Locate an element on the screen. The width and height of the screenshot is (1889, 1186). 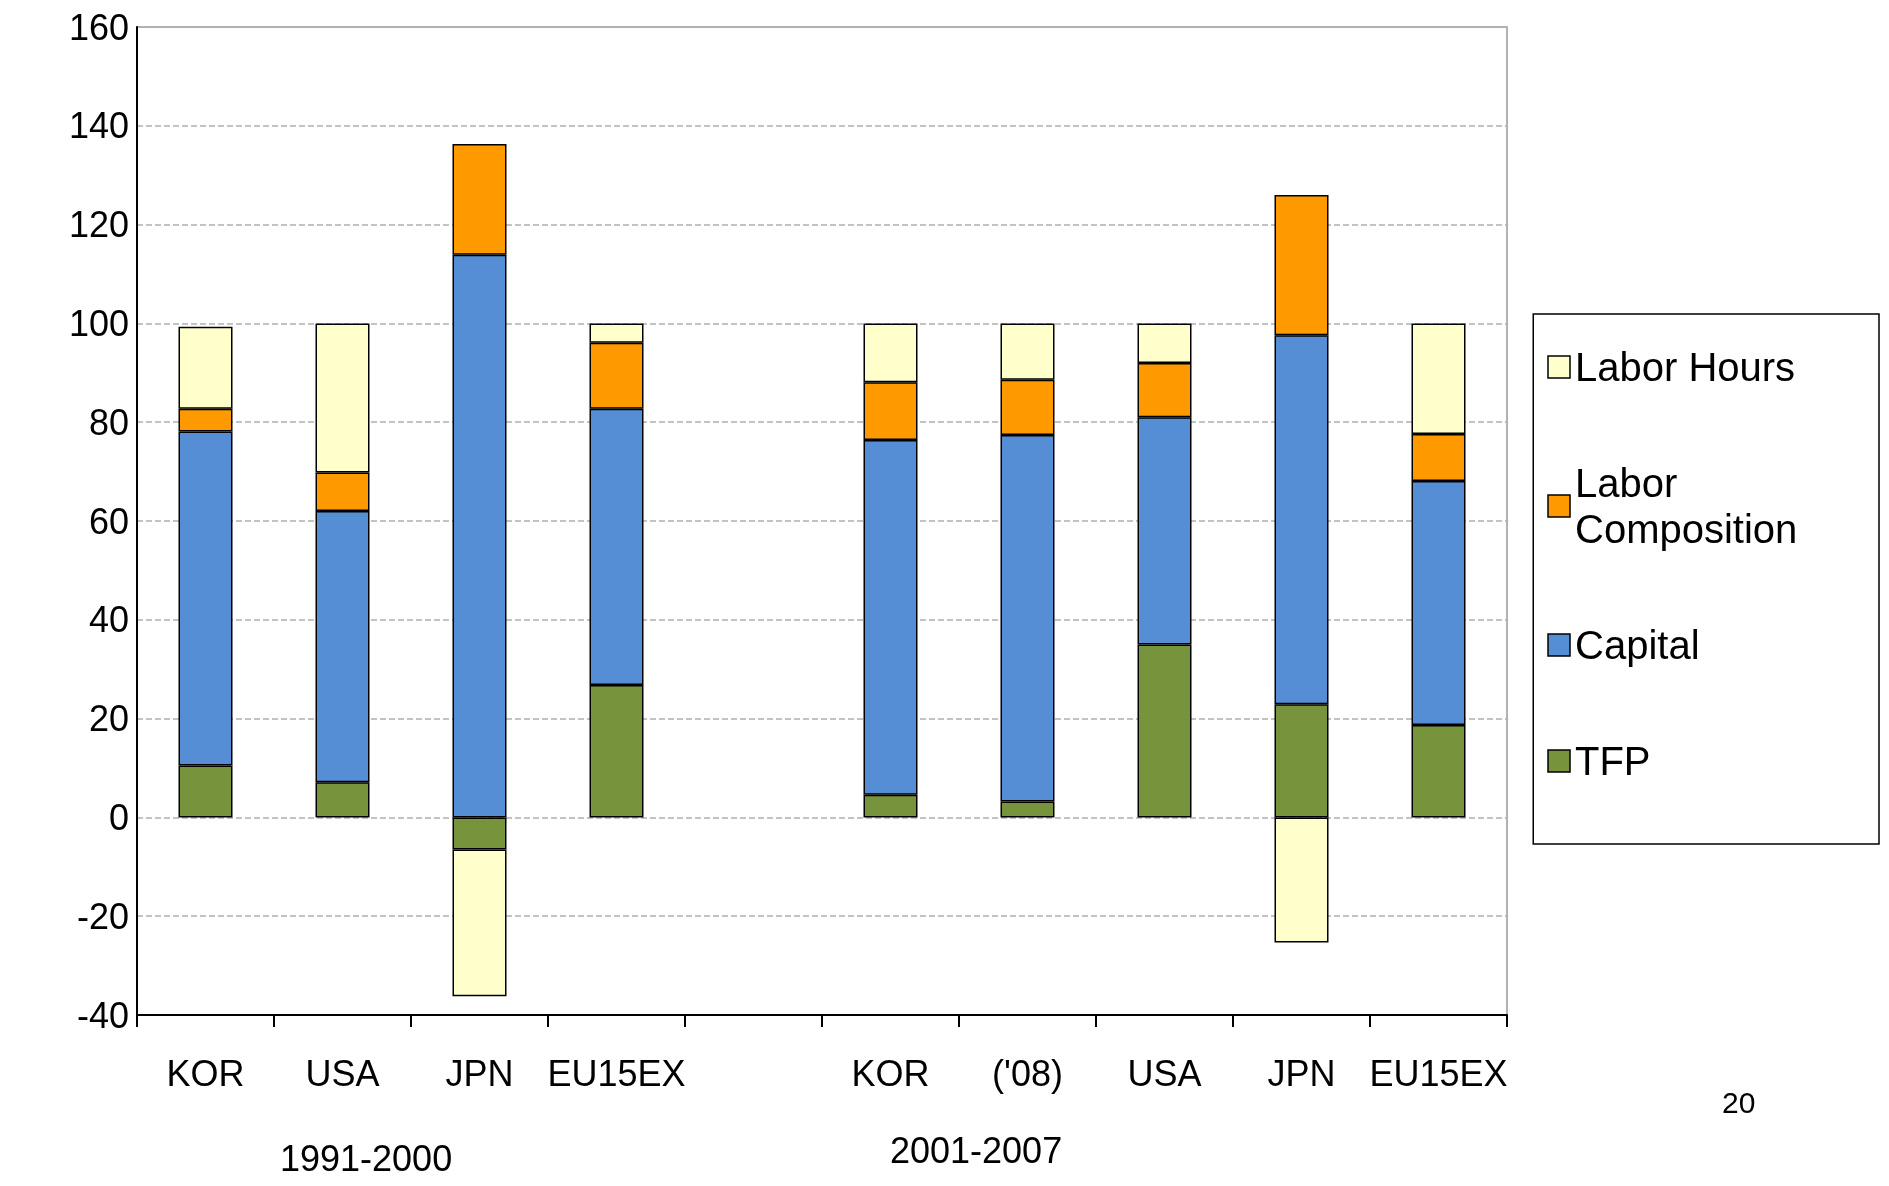
y-tick-label: 160 is located at coordinates (98, 27).